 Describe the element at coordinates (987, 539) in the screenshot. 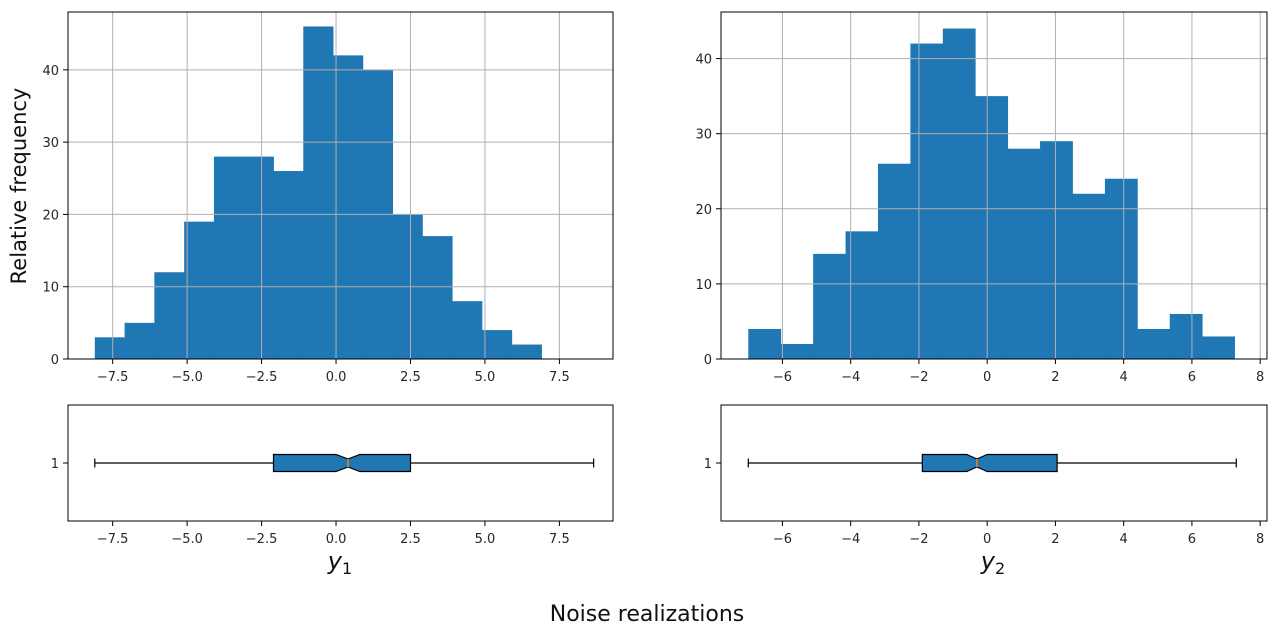

I see `box-y2-xtick-label-3: 0` at that location.